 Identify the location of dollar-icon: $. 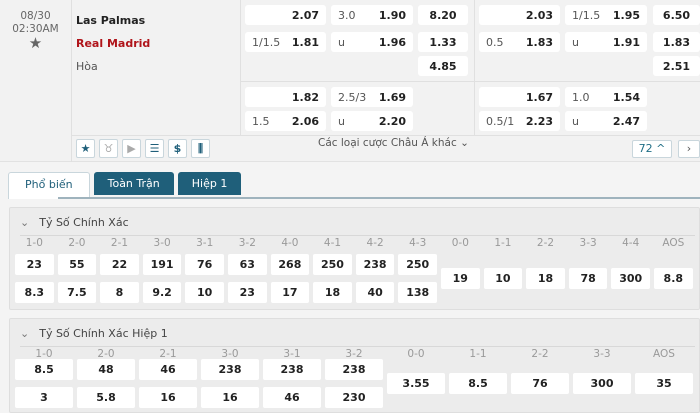
(177, 148).